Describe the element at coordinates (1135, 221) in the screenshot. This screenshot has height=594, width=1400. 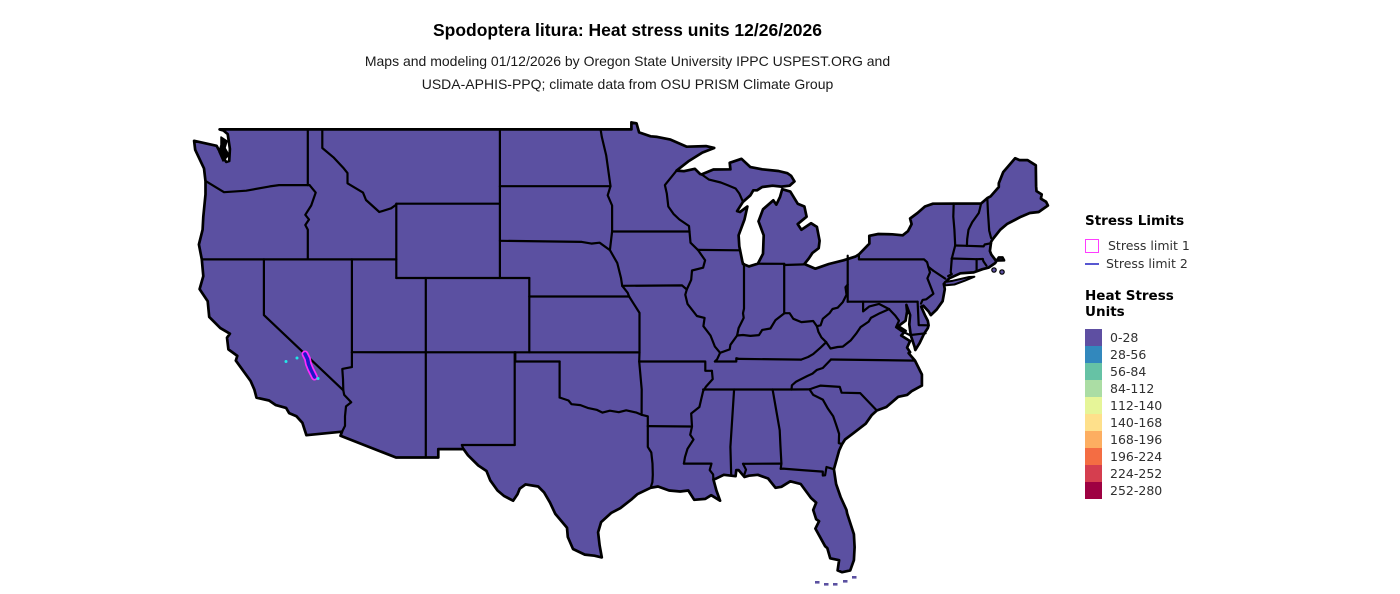
I see `stress-limits-heading: Stress Limits` at that location.